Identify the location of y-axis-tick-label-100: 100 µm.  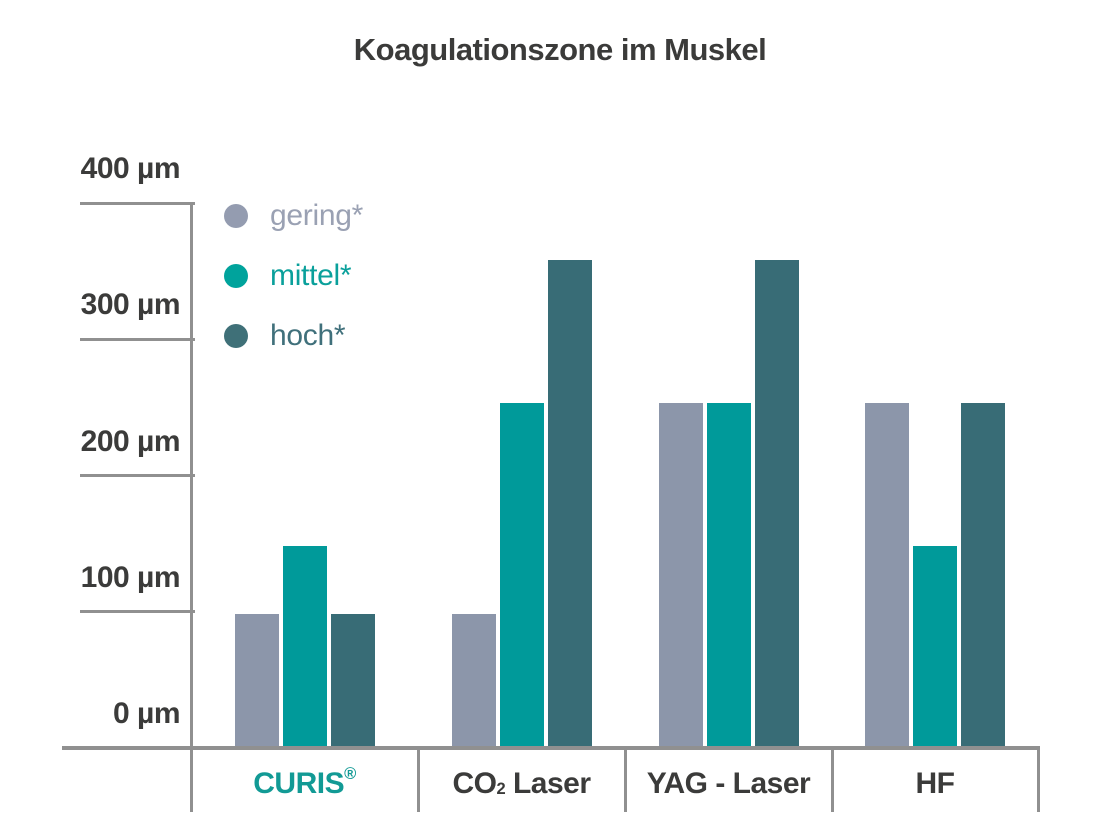
(130, 577).